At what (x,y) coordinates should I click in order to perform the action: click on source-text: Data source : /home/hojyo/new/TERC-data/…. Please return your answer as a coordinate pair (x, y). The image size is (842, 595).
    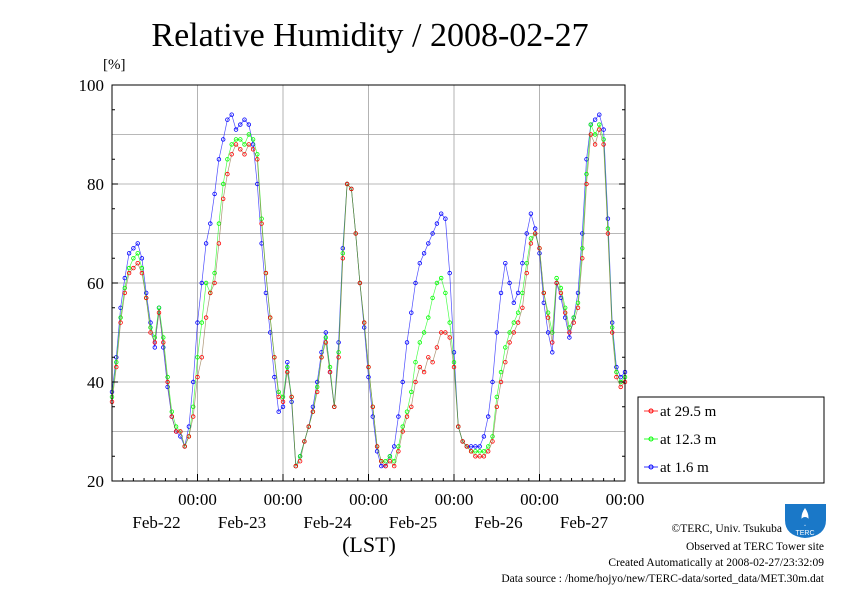
    Looking at the image, I should click on (662, 579).